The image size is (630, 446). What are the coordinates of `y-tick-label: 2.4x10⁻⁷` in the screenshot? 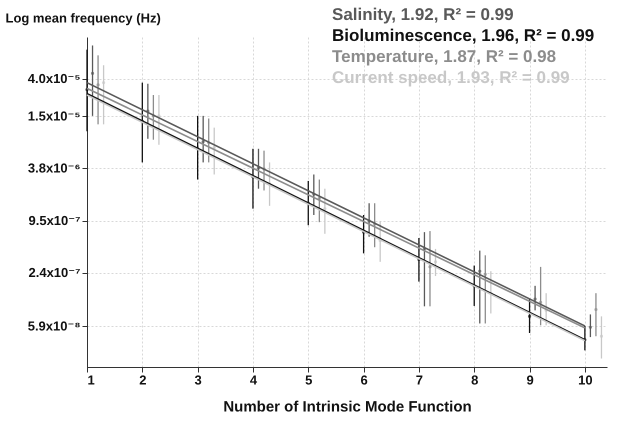 It's located at (54, 272).